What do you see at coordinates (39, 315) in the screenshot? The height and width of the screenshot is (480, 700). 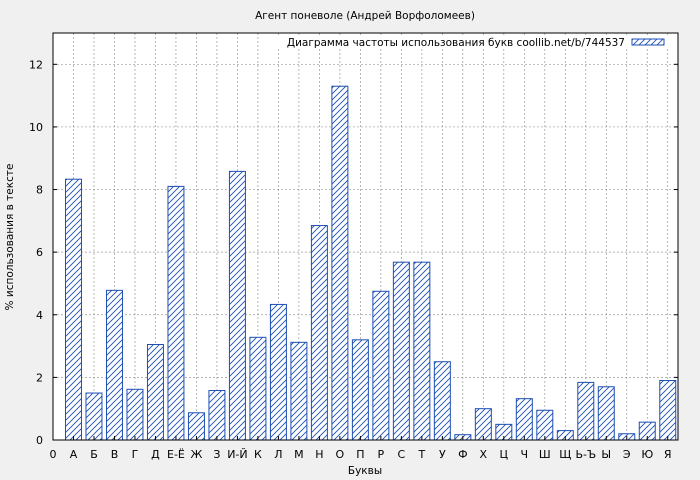 I see `y-tick-label: 4` at bounding box center [39, 315].